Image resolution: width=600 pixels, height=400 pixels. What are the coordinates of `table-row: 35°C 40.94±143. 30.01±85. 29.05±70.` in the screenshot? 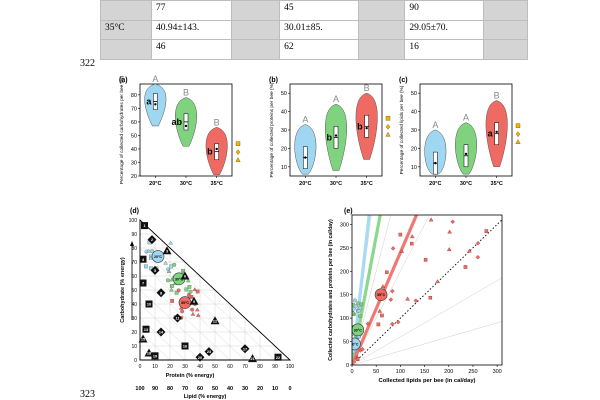 It's located at (314, 30).